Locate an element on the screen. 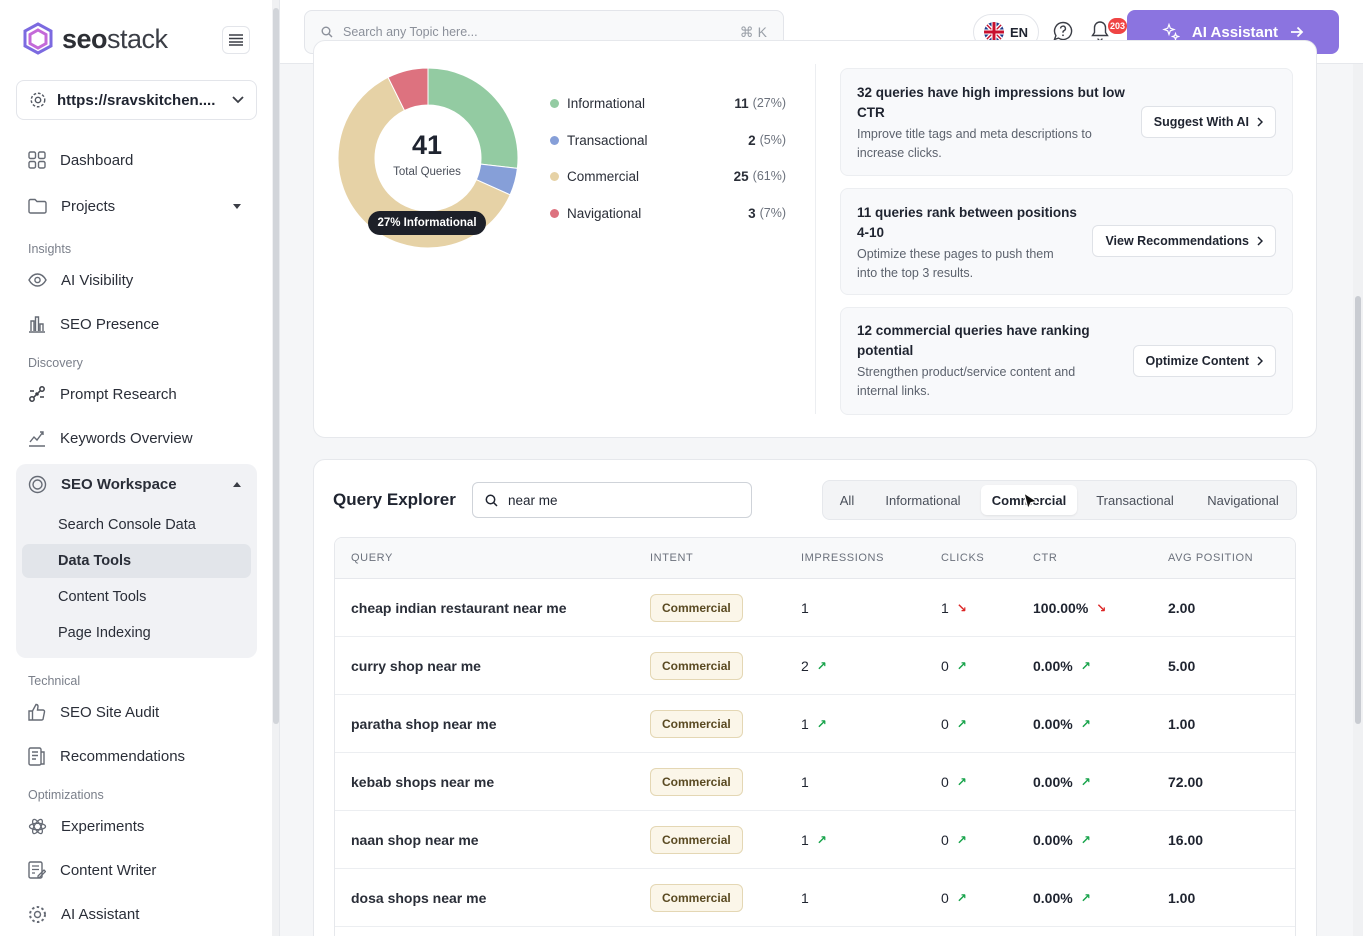 The image size is (1363, 936). cell-query: cheap indian restaurant near me is located at coordinates (459, 608).